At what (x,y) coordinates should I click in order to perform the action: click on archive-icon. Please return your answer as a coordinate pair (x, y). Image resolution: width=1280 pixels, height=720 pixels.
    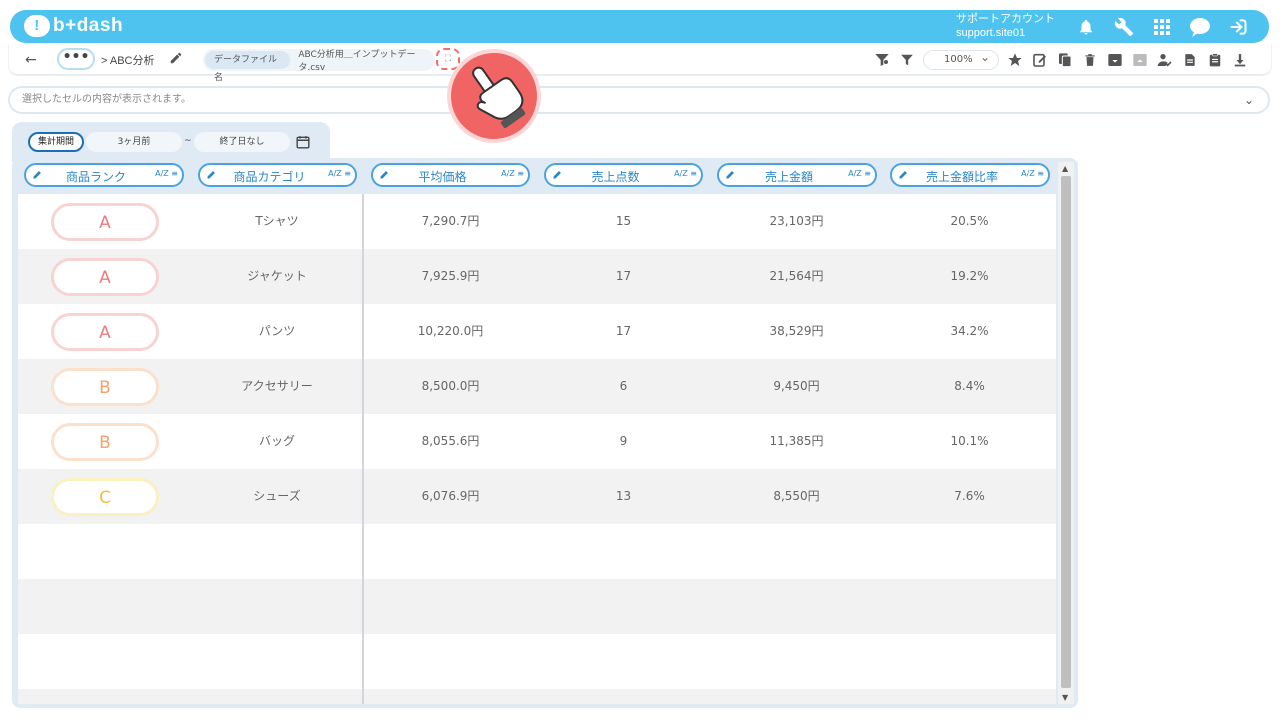
    Looking at the image, I should click on (1115, 60).